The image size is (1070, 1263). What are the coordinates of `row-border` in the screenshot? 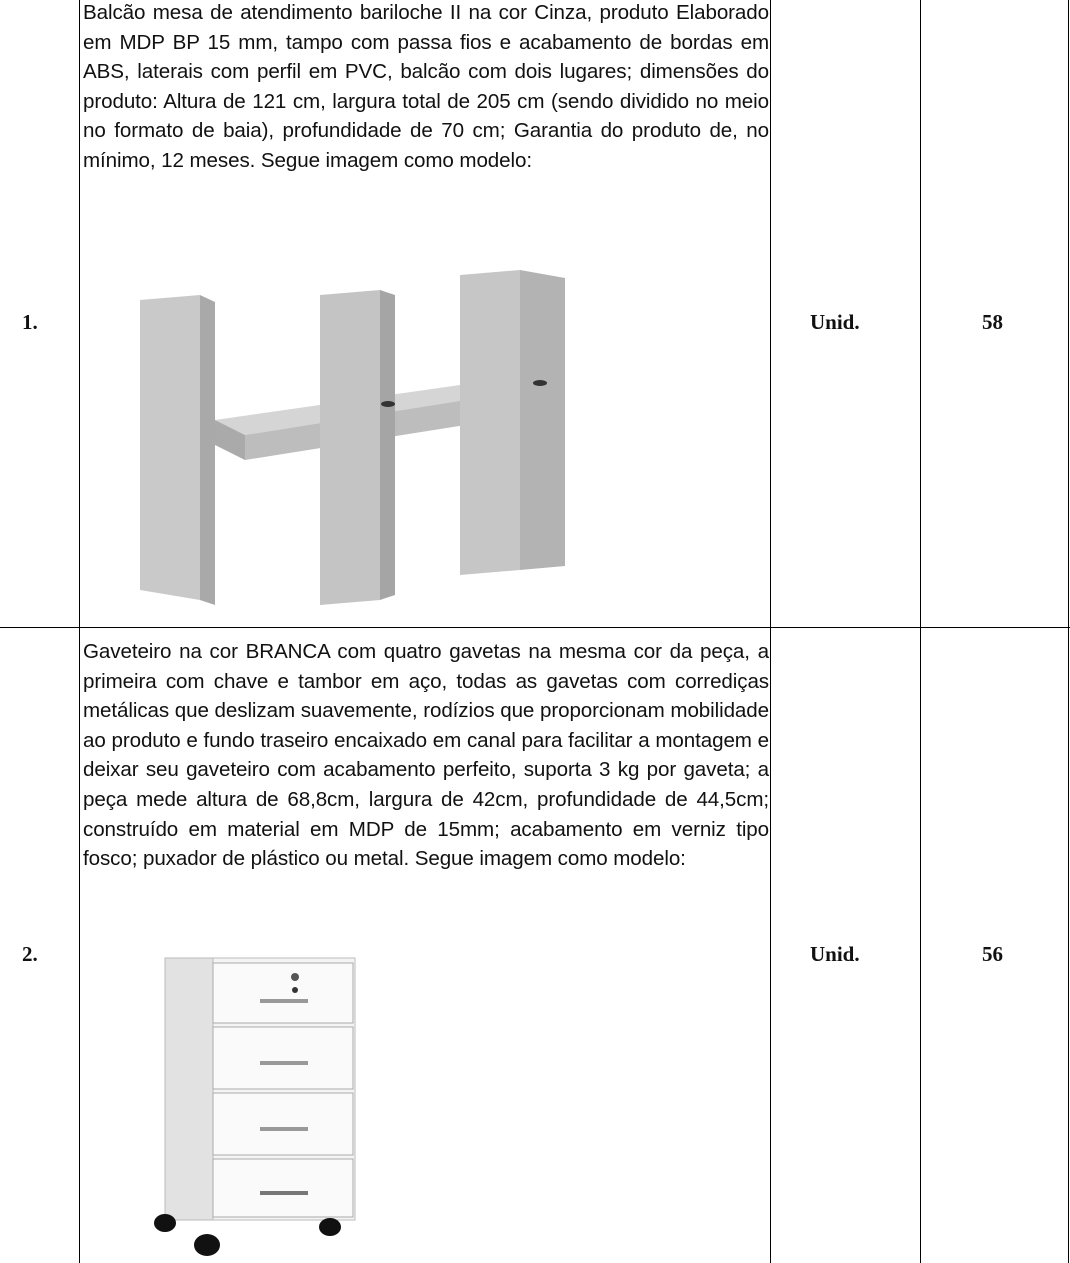 It's located at (535, 627).